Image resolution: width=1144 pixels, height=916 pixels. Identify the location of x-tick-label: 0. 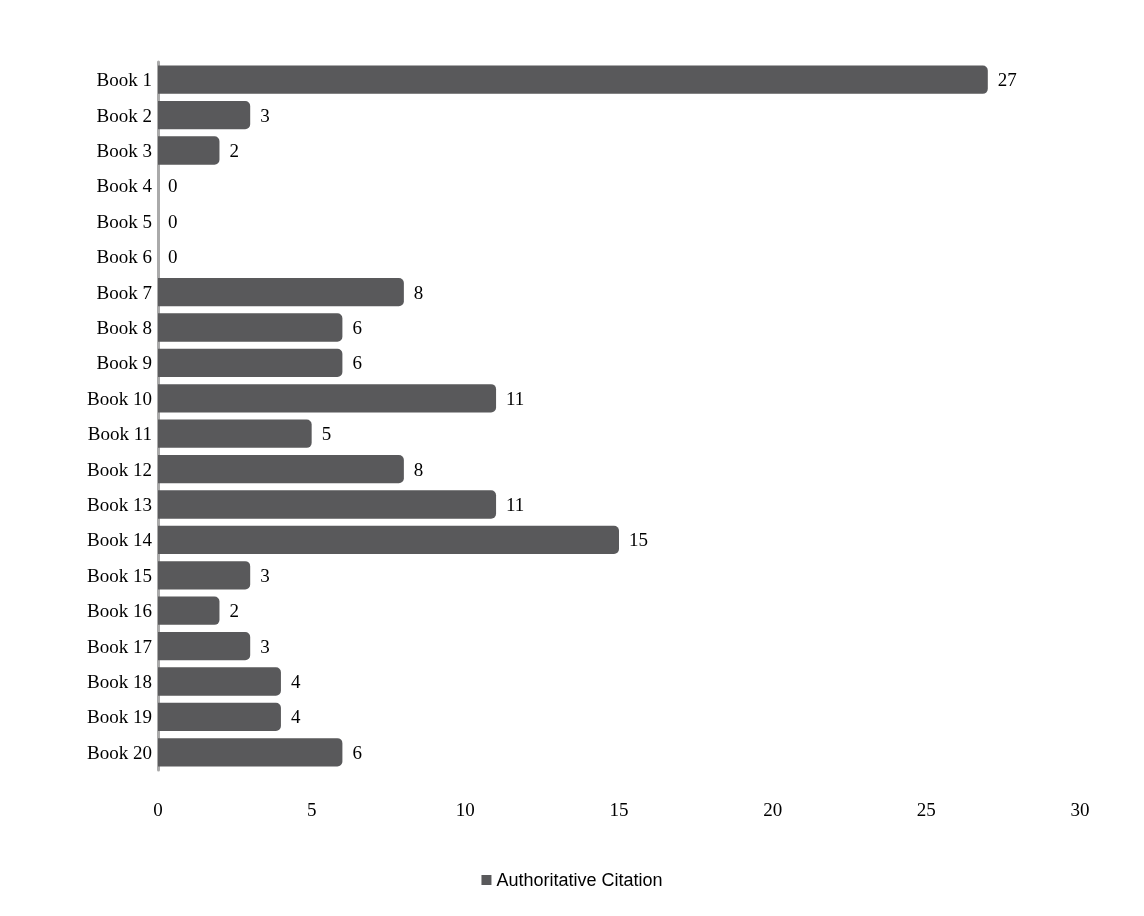
(158, 809).